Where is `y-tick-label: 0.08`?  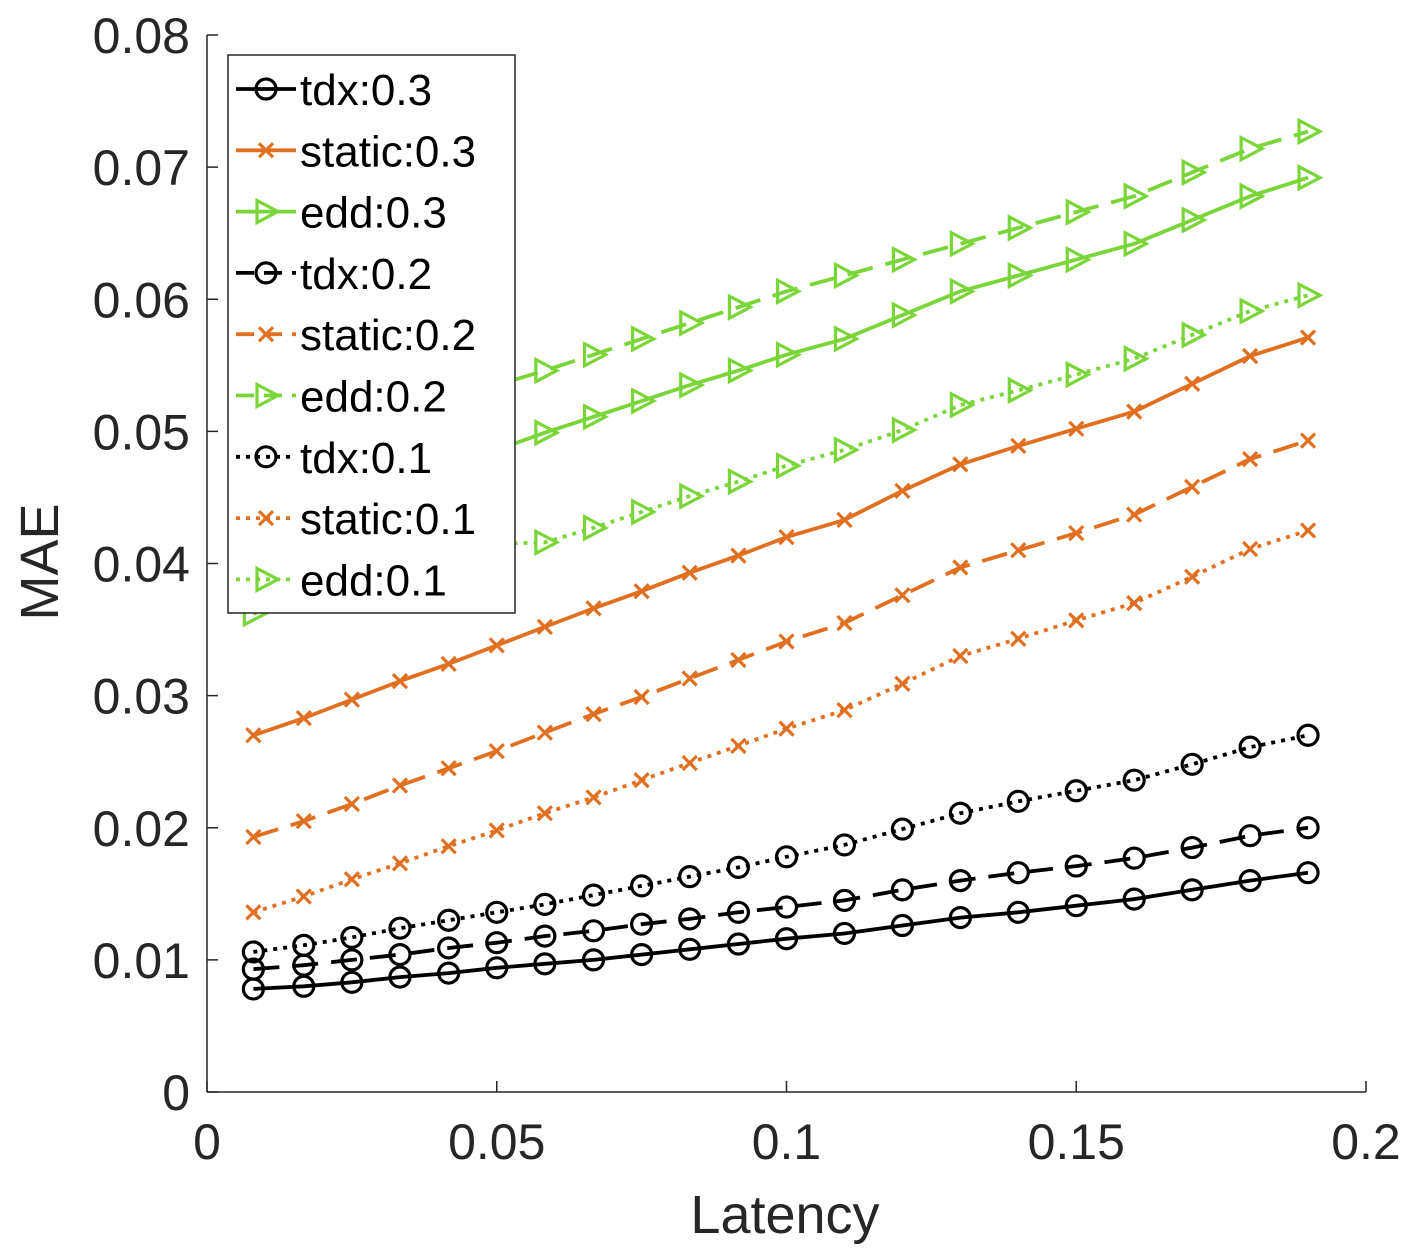
y-tick-label: 0.08 is located at coordinates (141, 36).